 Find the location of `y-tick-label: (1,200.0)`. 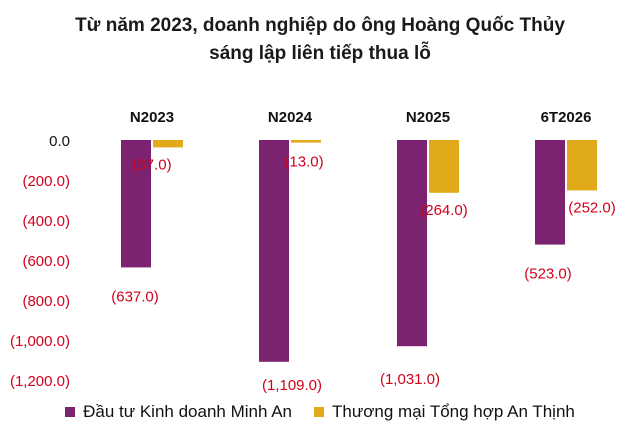

y-tick-label: (1,200.0) is located at coordinates (40, 381).